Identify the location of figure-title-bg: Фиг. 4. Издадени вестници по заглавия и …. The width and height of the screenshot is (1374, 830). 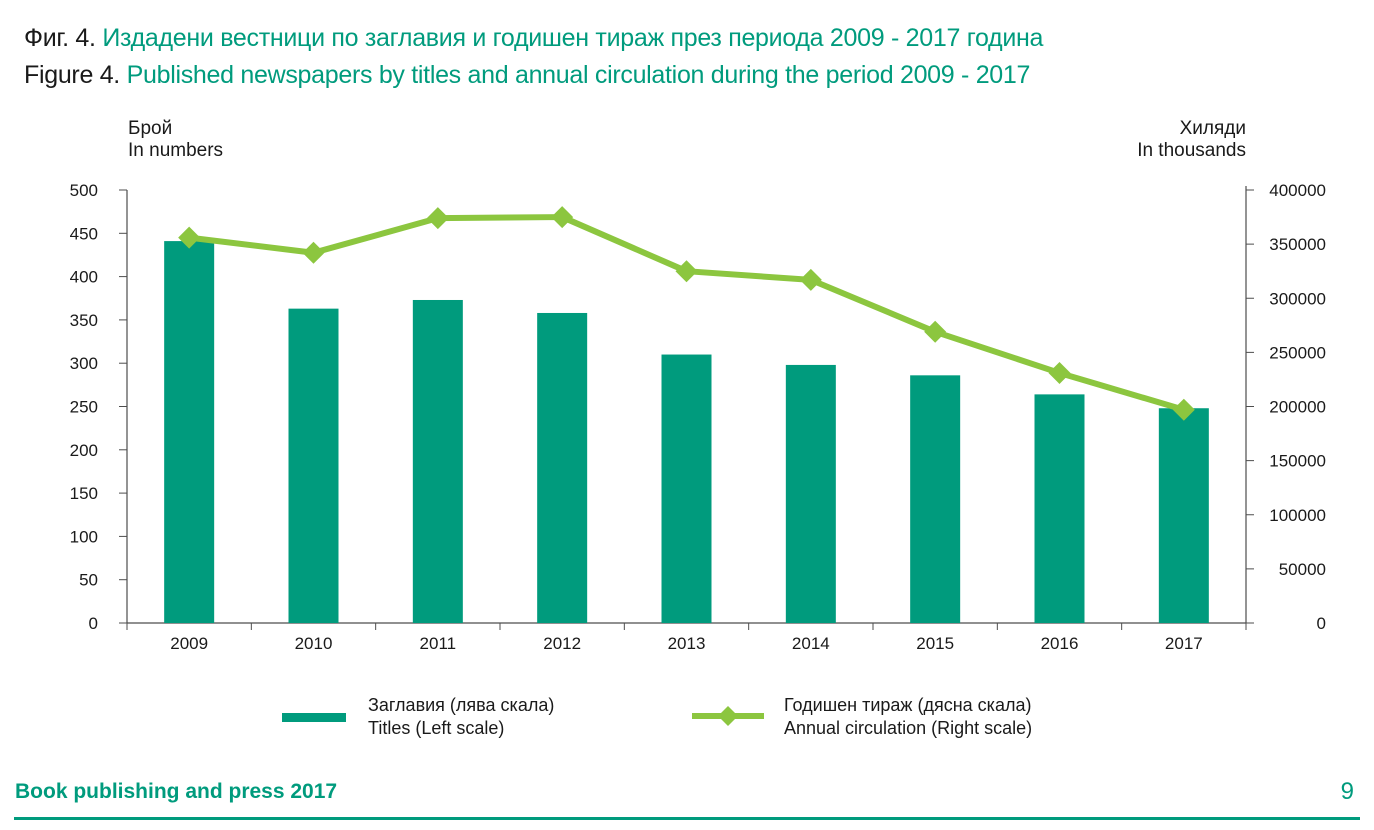
(533, 38).